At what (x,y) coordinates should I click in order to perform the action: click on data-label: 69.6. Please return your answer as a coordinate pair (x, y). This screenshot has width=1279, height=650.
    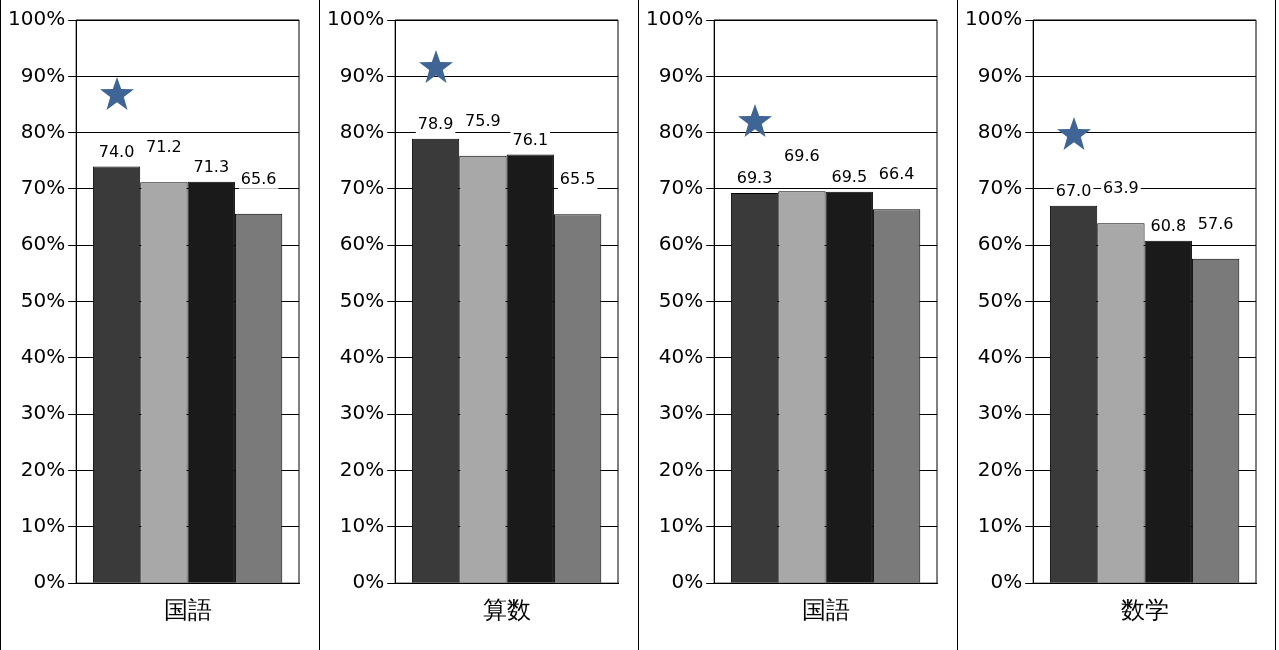
    Looking at the image, I should click on (802, 156).